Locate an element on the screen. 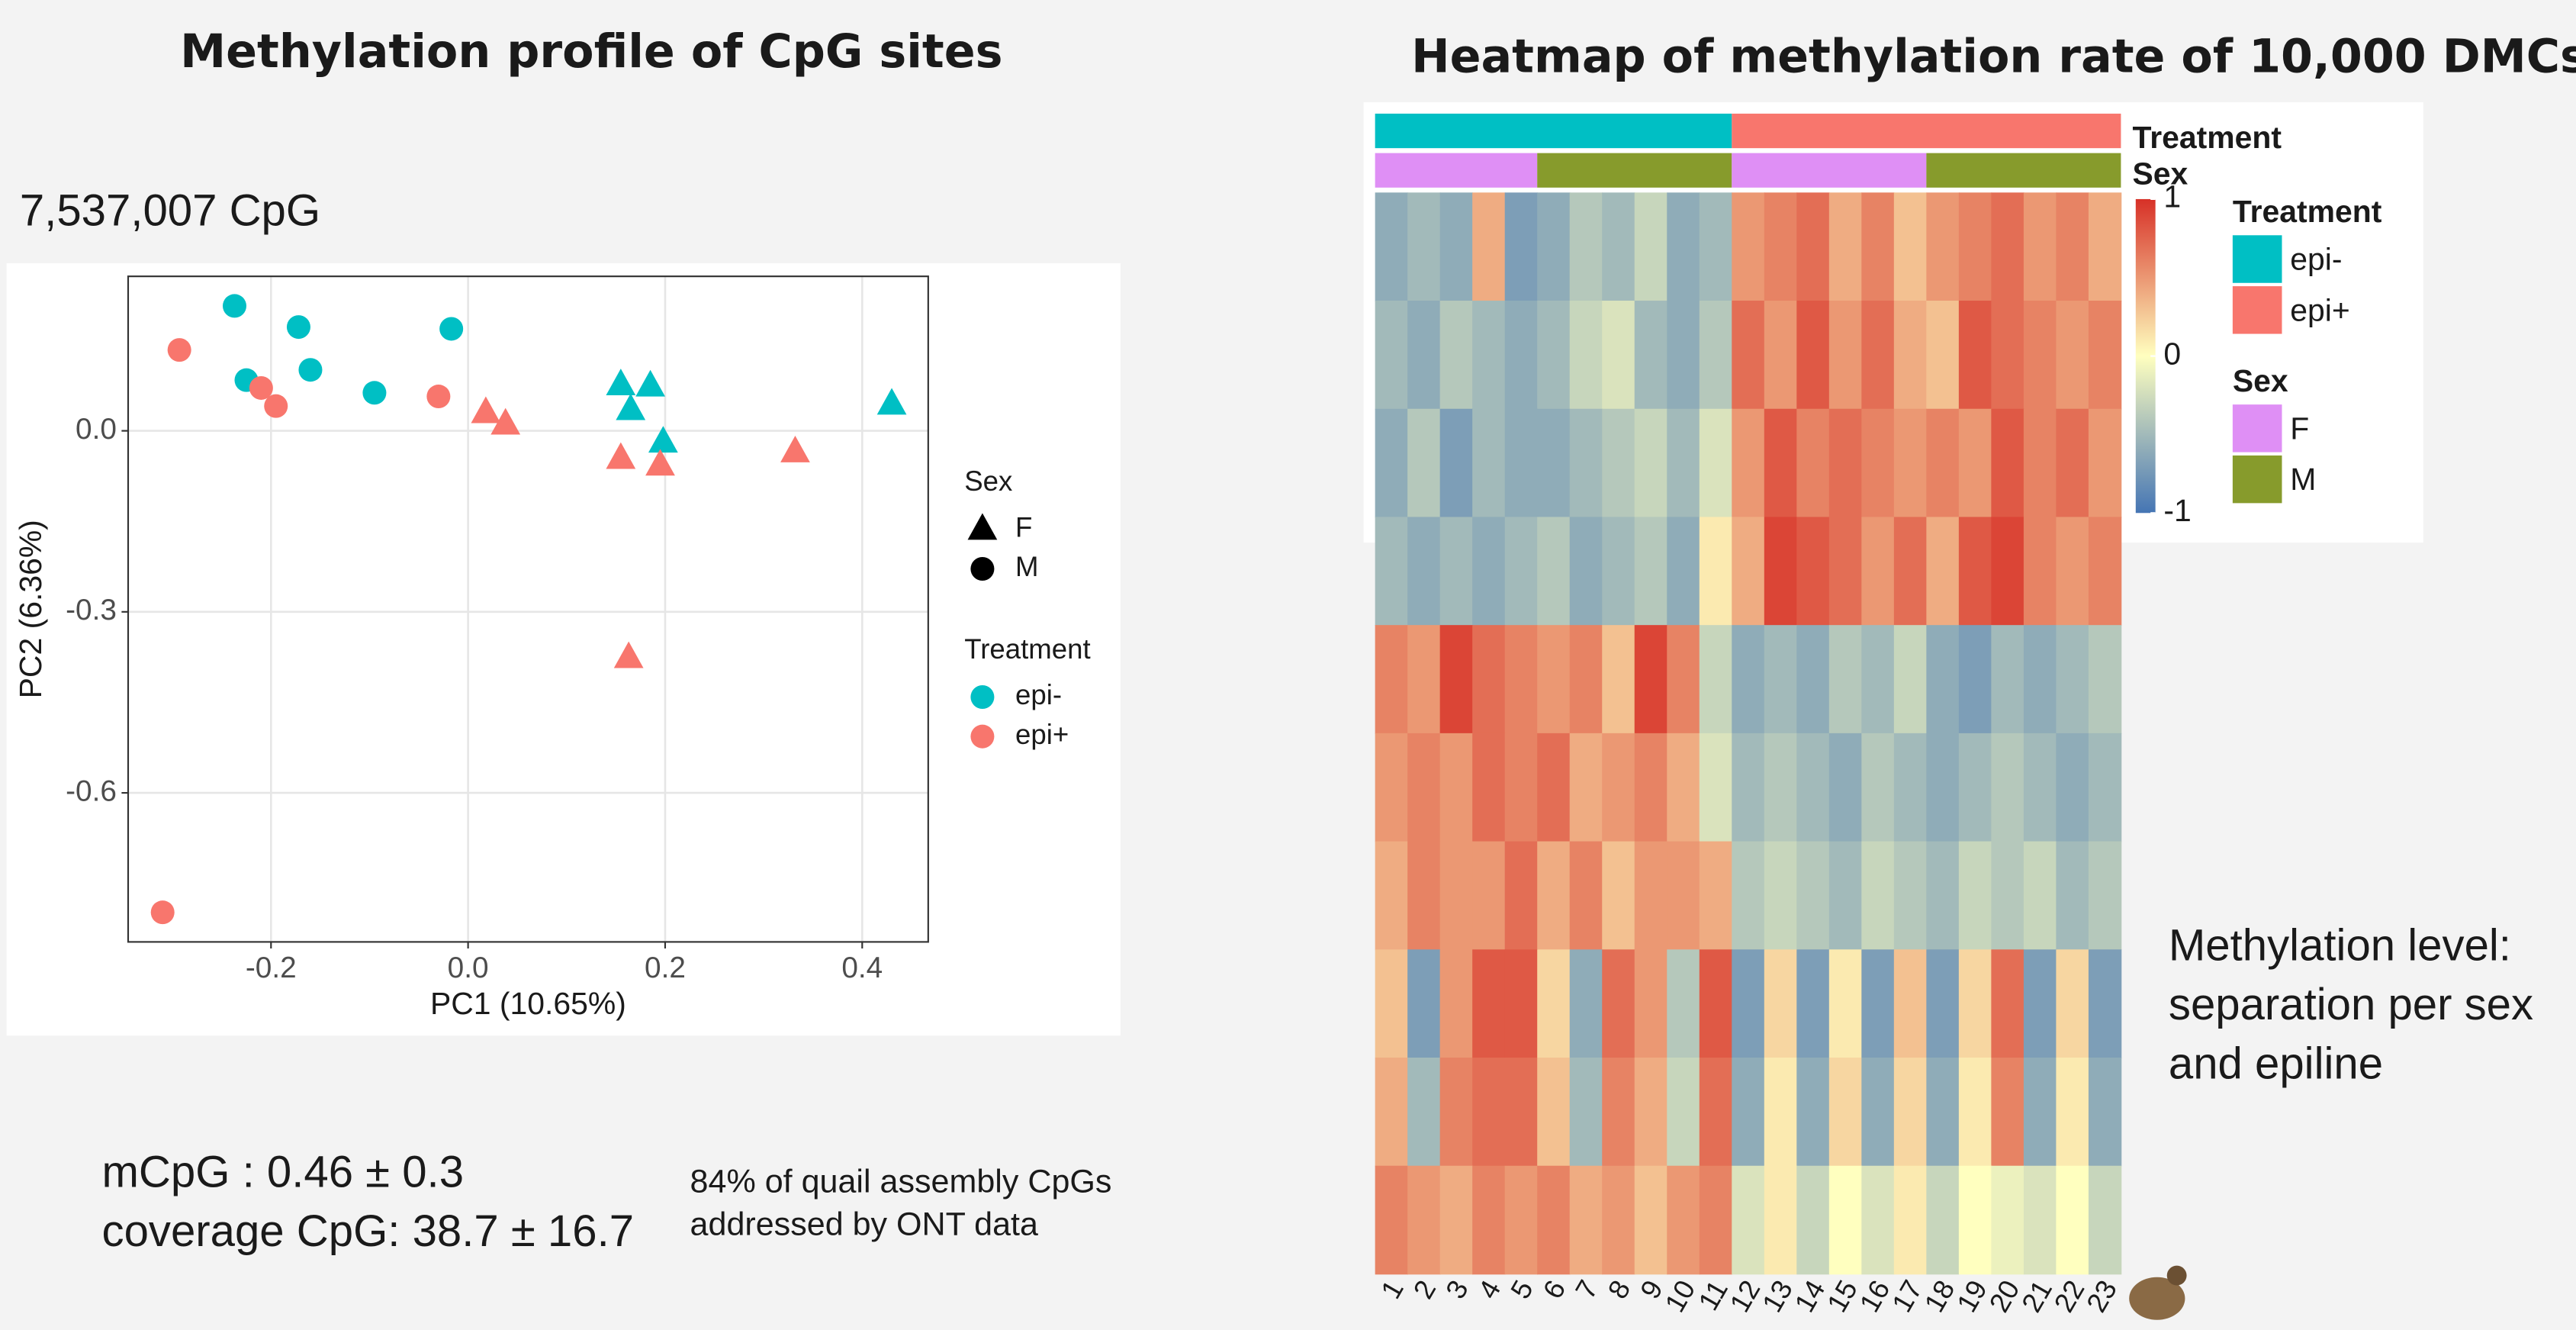 Image resolution: width=2576 pixels, height=1330 pixels. legend-title: Treatment is located at coordinates (1027, 649).